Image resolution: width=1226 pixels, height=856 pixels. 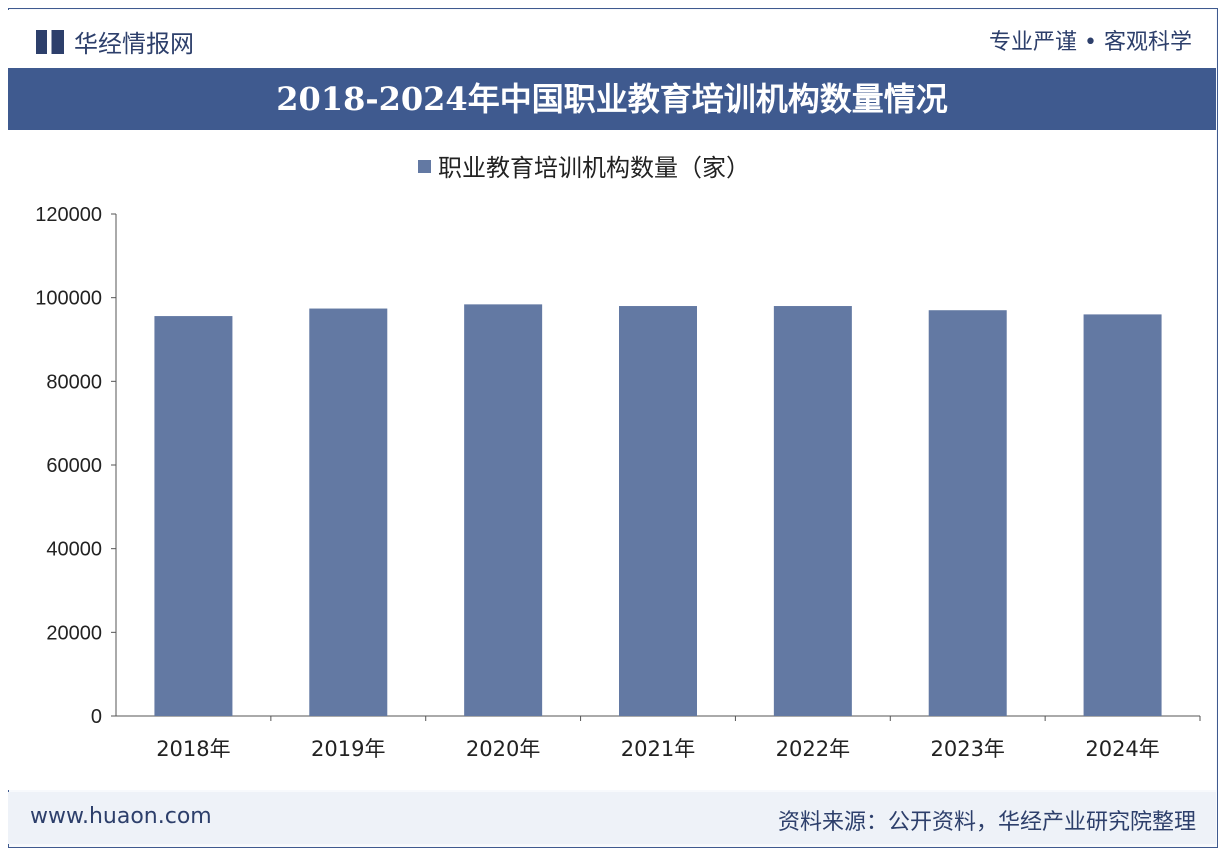 I want to click on x-tick-label: 2021年, so click(x=658, y=749).